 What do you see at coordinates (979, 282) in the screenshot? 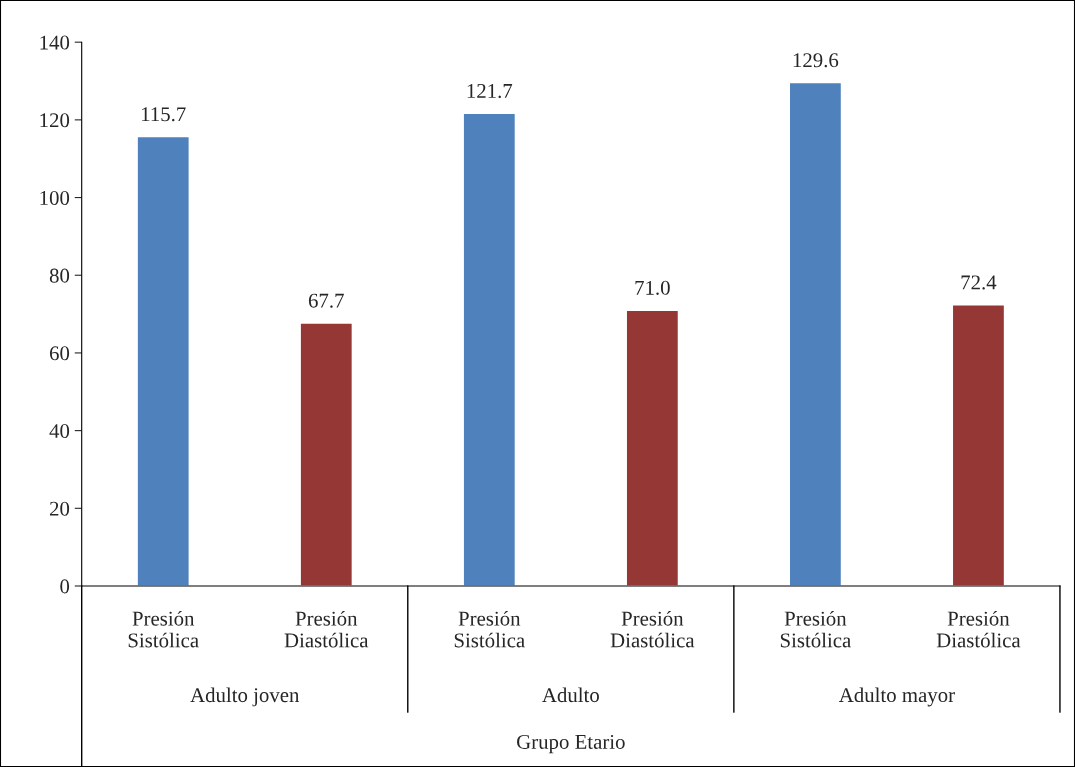
I see `data-label: 72.4` at bounding box center [979, 282].